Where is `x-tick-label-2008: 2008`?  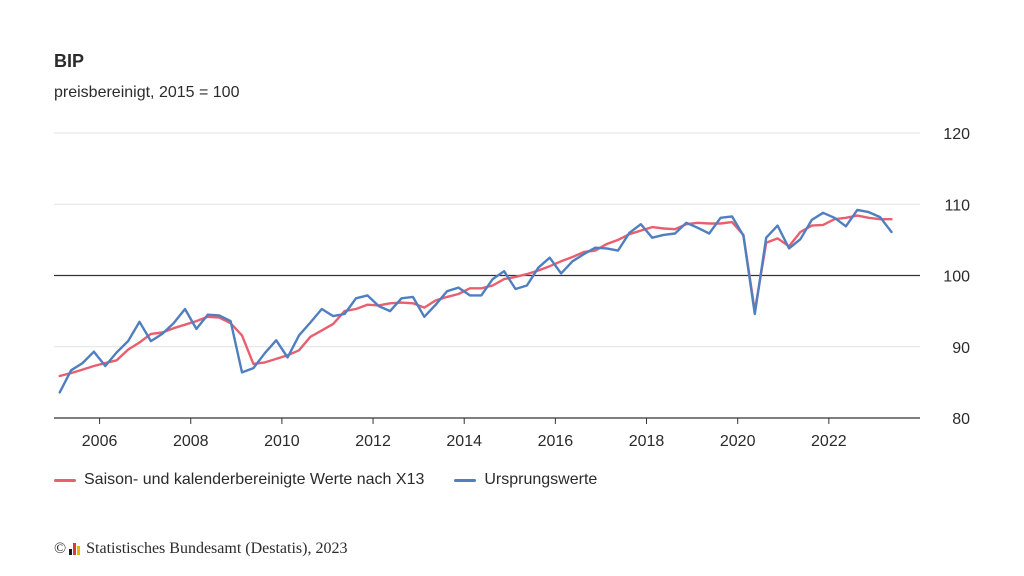 x-tick-label-2008: 2008 is located at coordinates (191, 441).